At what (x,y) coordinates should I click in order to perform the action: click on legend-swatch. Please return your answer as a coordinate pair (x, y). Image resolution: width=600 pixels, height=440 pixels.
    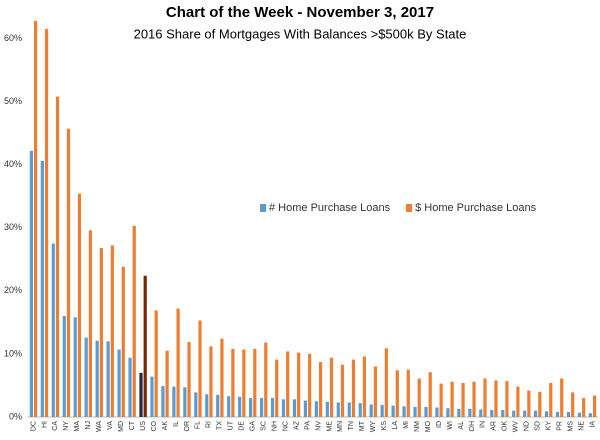
    Looking at the image, I should click on (263, 208).